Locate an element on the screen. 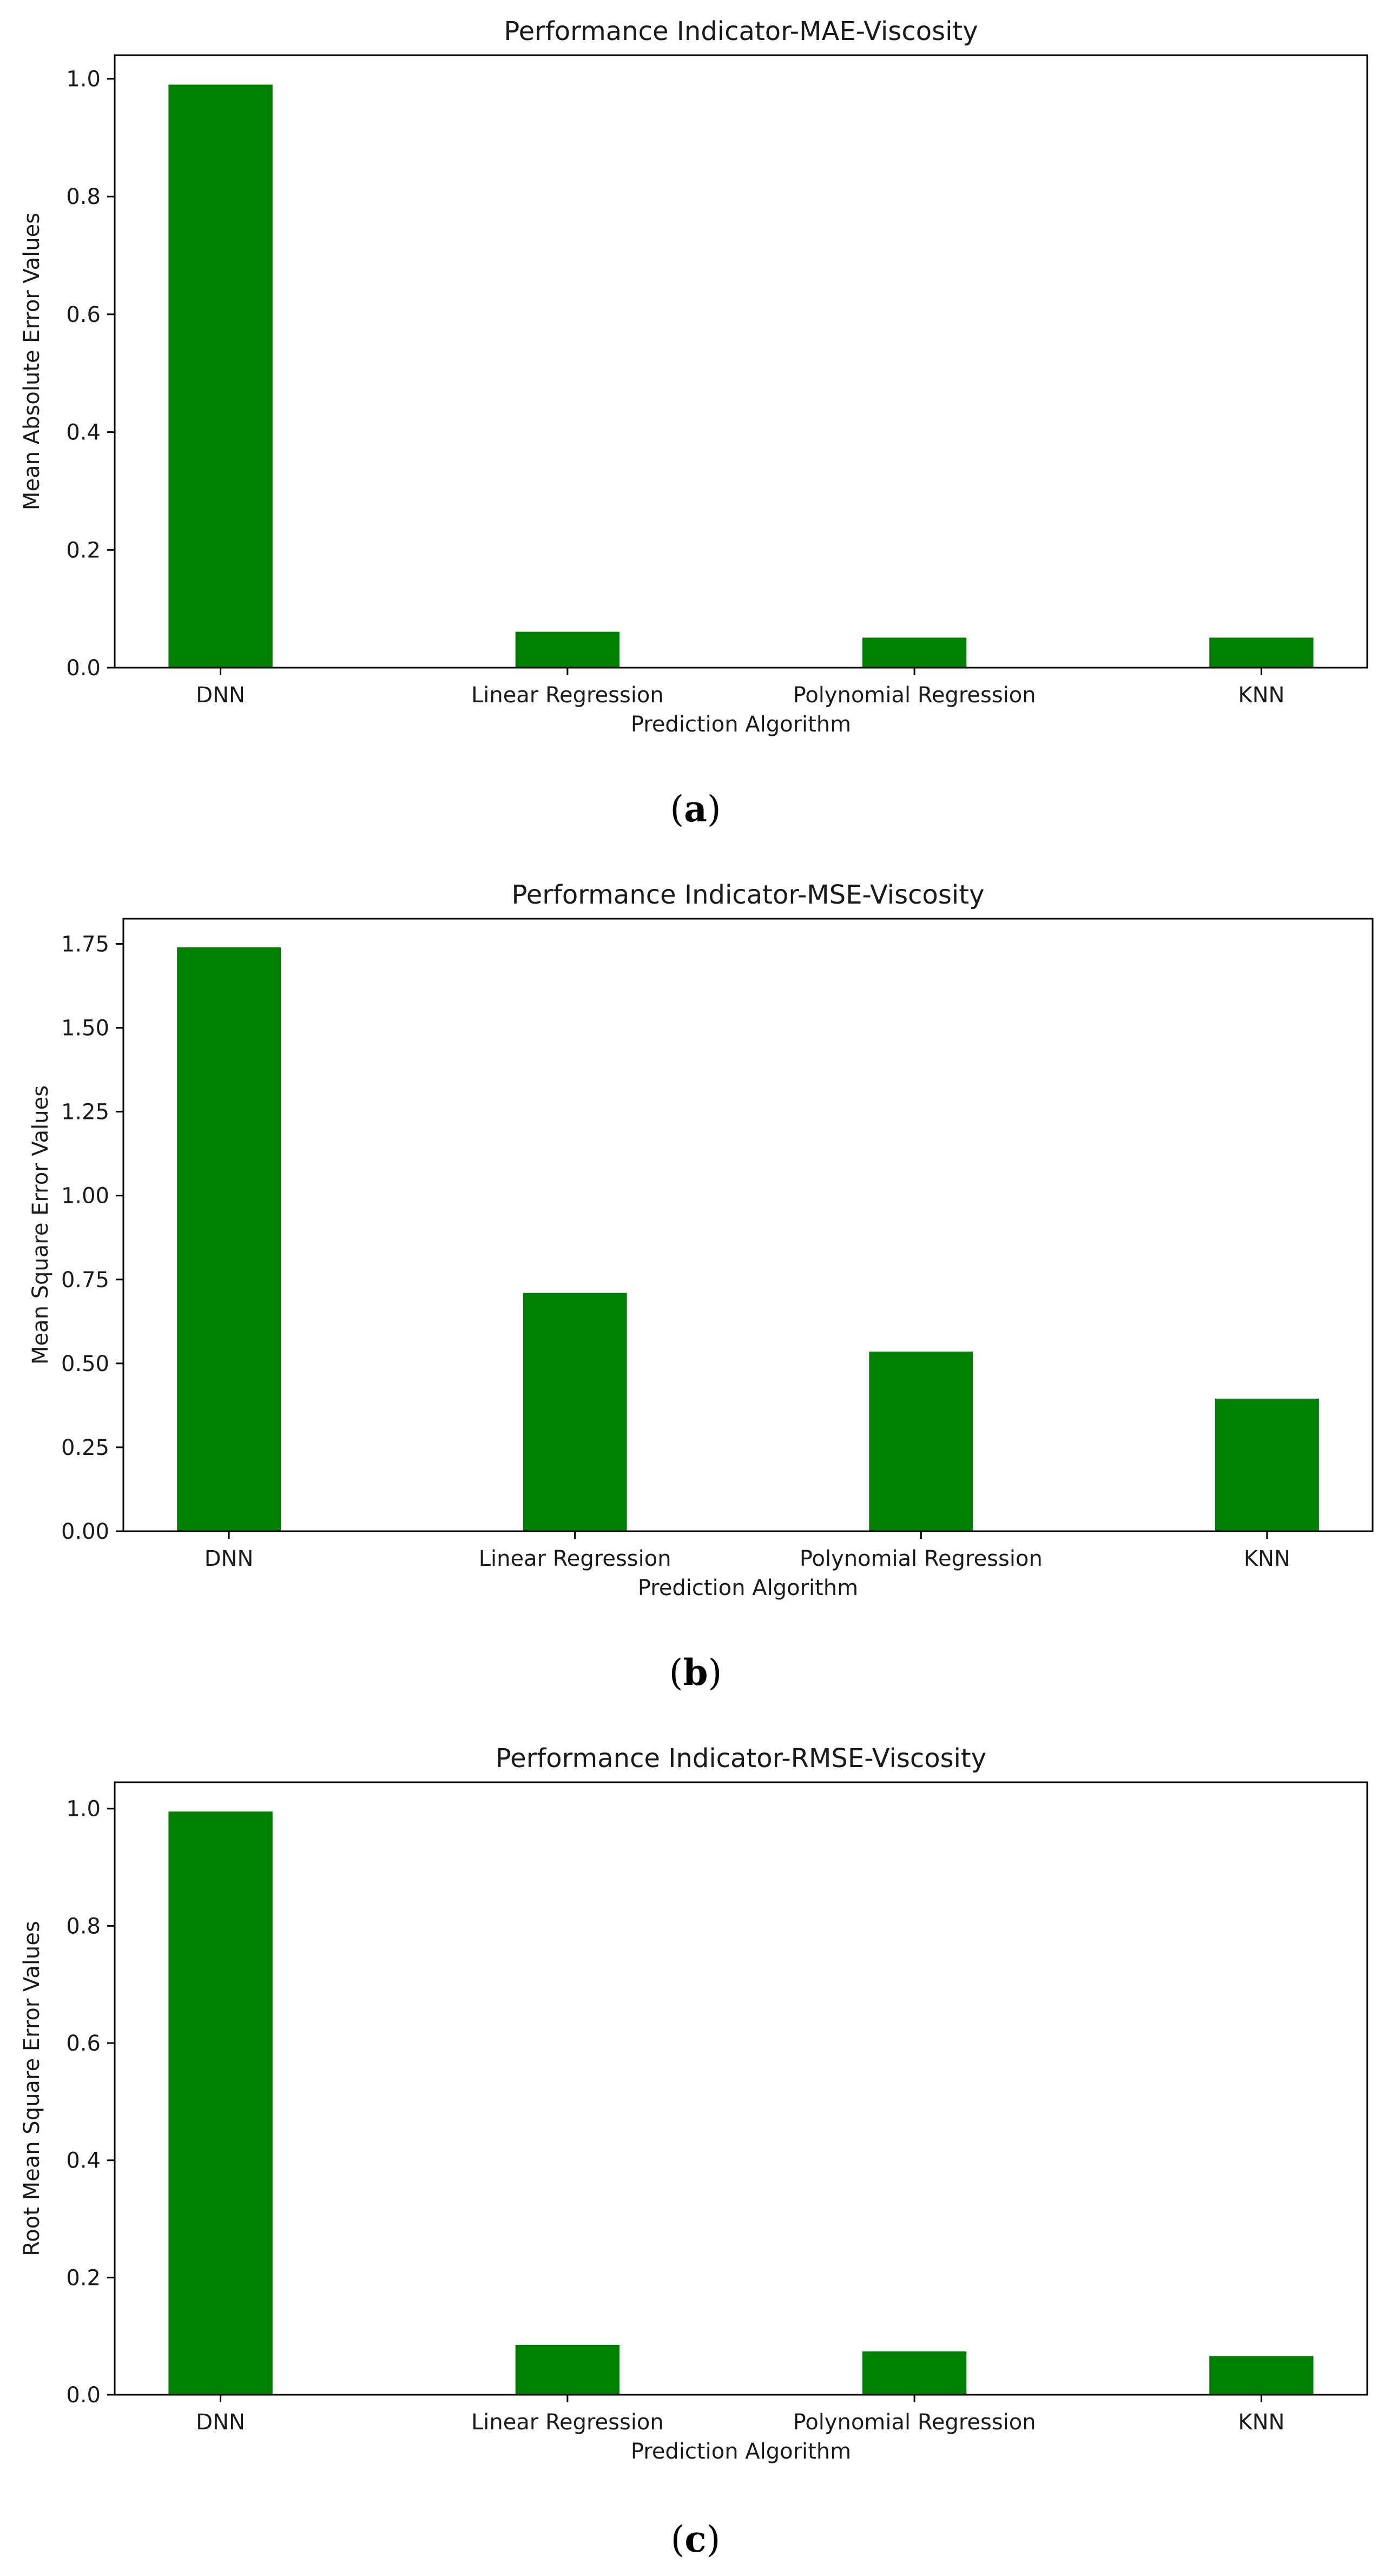  caption-c: (c) is located at coordinates (695, 2539).